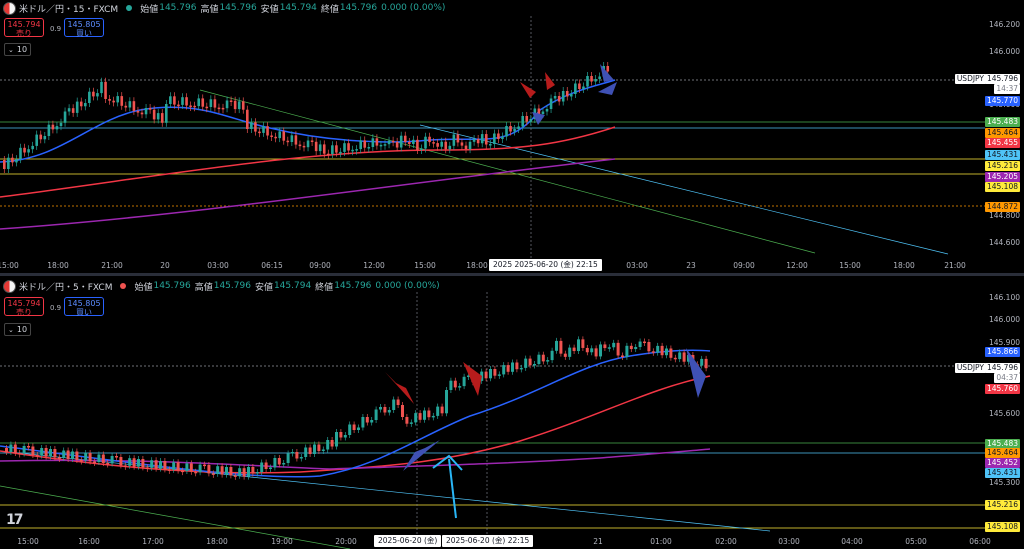 The height and width of the screenshot is (549, 1024). What do you see at coordinates (399, 388) in the screenshot?
I see `red-arrow-icon` at bounding box center [399, 388].